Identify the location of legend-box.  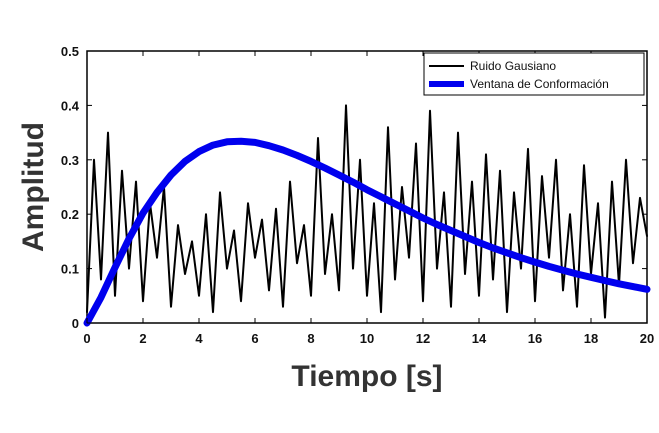
(534, 74).